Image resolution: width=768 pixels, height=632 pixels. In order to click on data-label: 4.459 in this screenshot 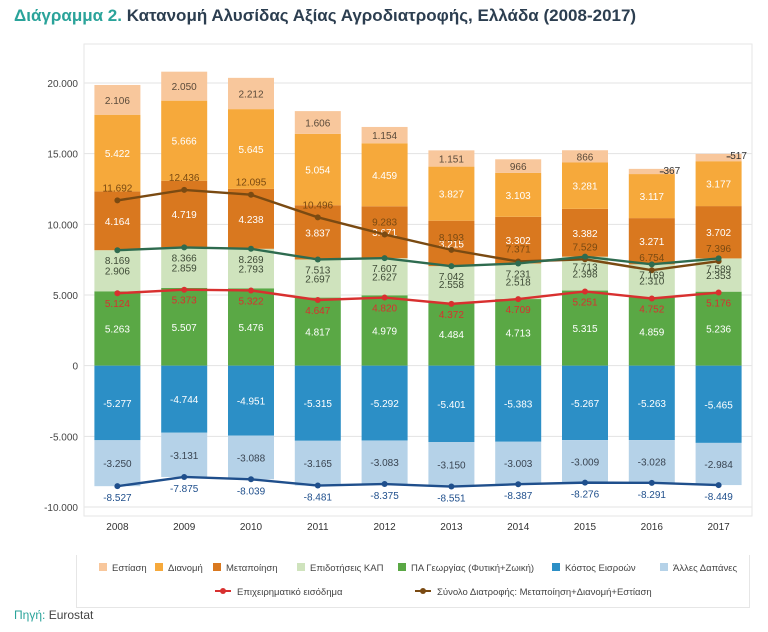, I will do `click(384, 176)`.